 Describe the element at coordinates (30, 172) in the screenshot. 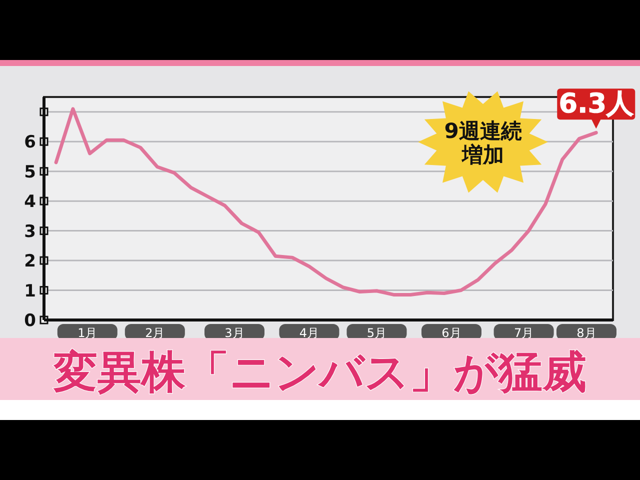

I see `y-tick-label: 5` at that location.